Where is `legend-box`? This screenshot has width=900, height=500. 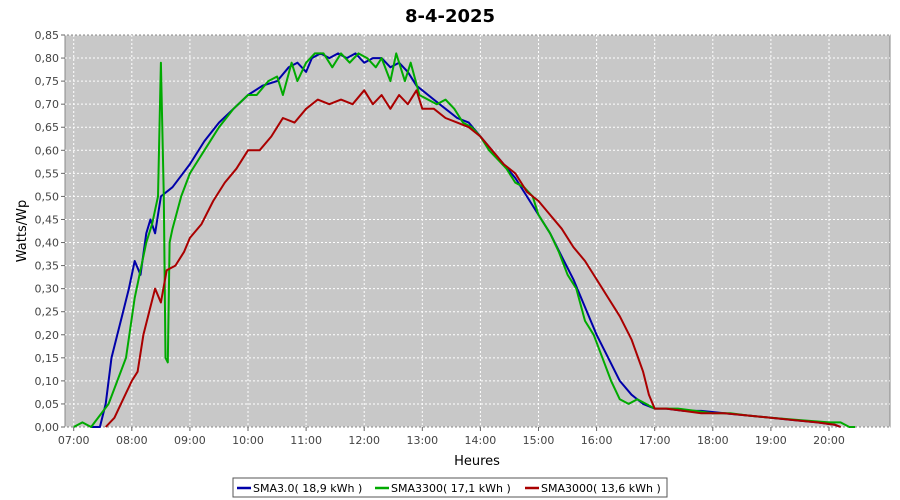
legend-box is located at coordinates (450, 487).